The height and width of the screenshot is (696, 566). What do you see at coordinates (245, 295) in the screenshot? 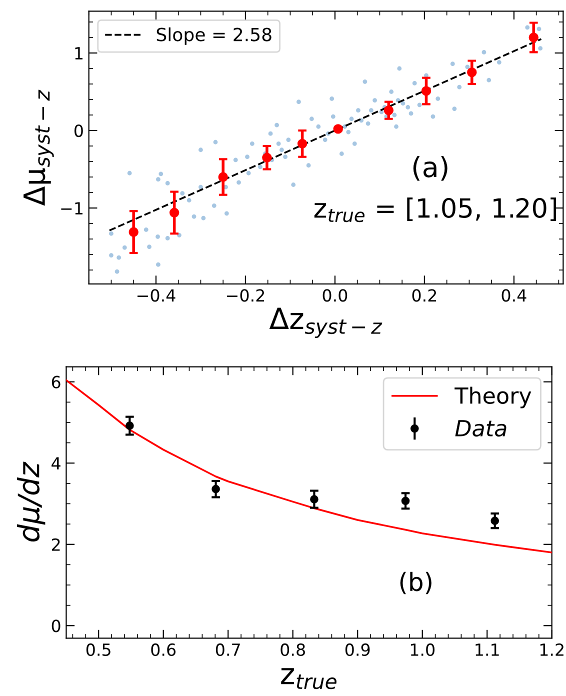
I see `x-tick-label: −0.2` at bounding box center [245, 295].